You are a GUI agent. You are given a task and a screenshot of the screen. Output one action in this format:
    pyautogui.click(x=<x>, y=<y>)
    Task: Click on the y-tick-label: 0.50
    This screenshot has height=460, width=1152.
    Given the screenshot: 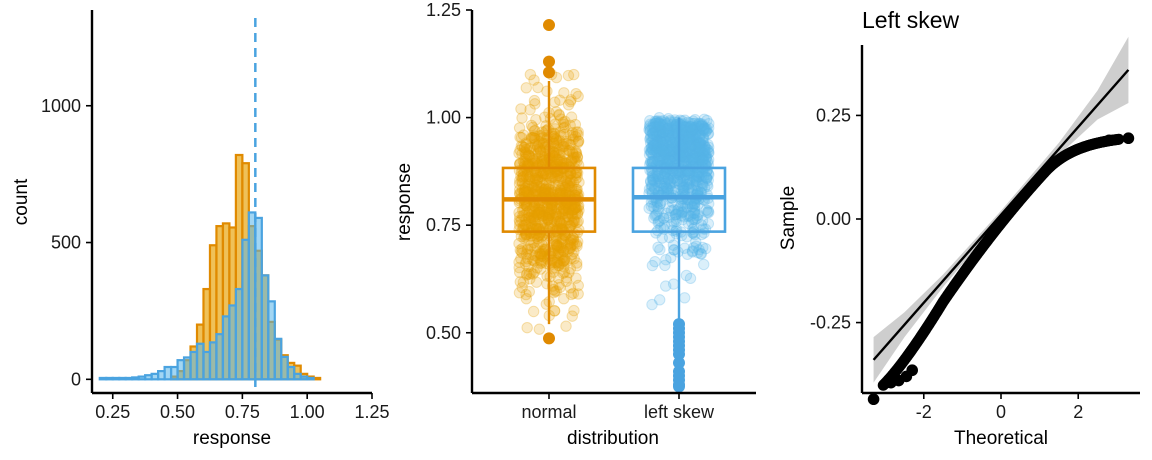 What is the action you would take?
    pyautogui.click(x=443, y=333)
    